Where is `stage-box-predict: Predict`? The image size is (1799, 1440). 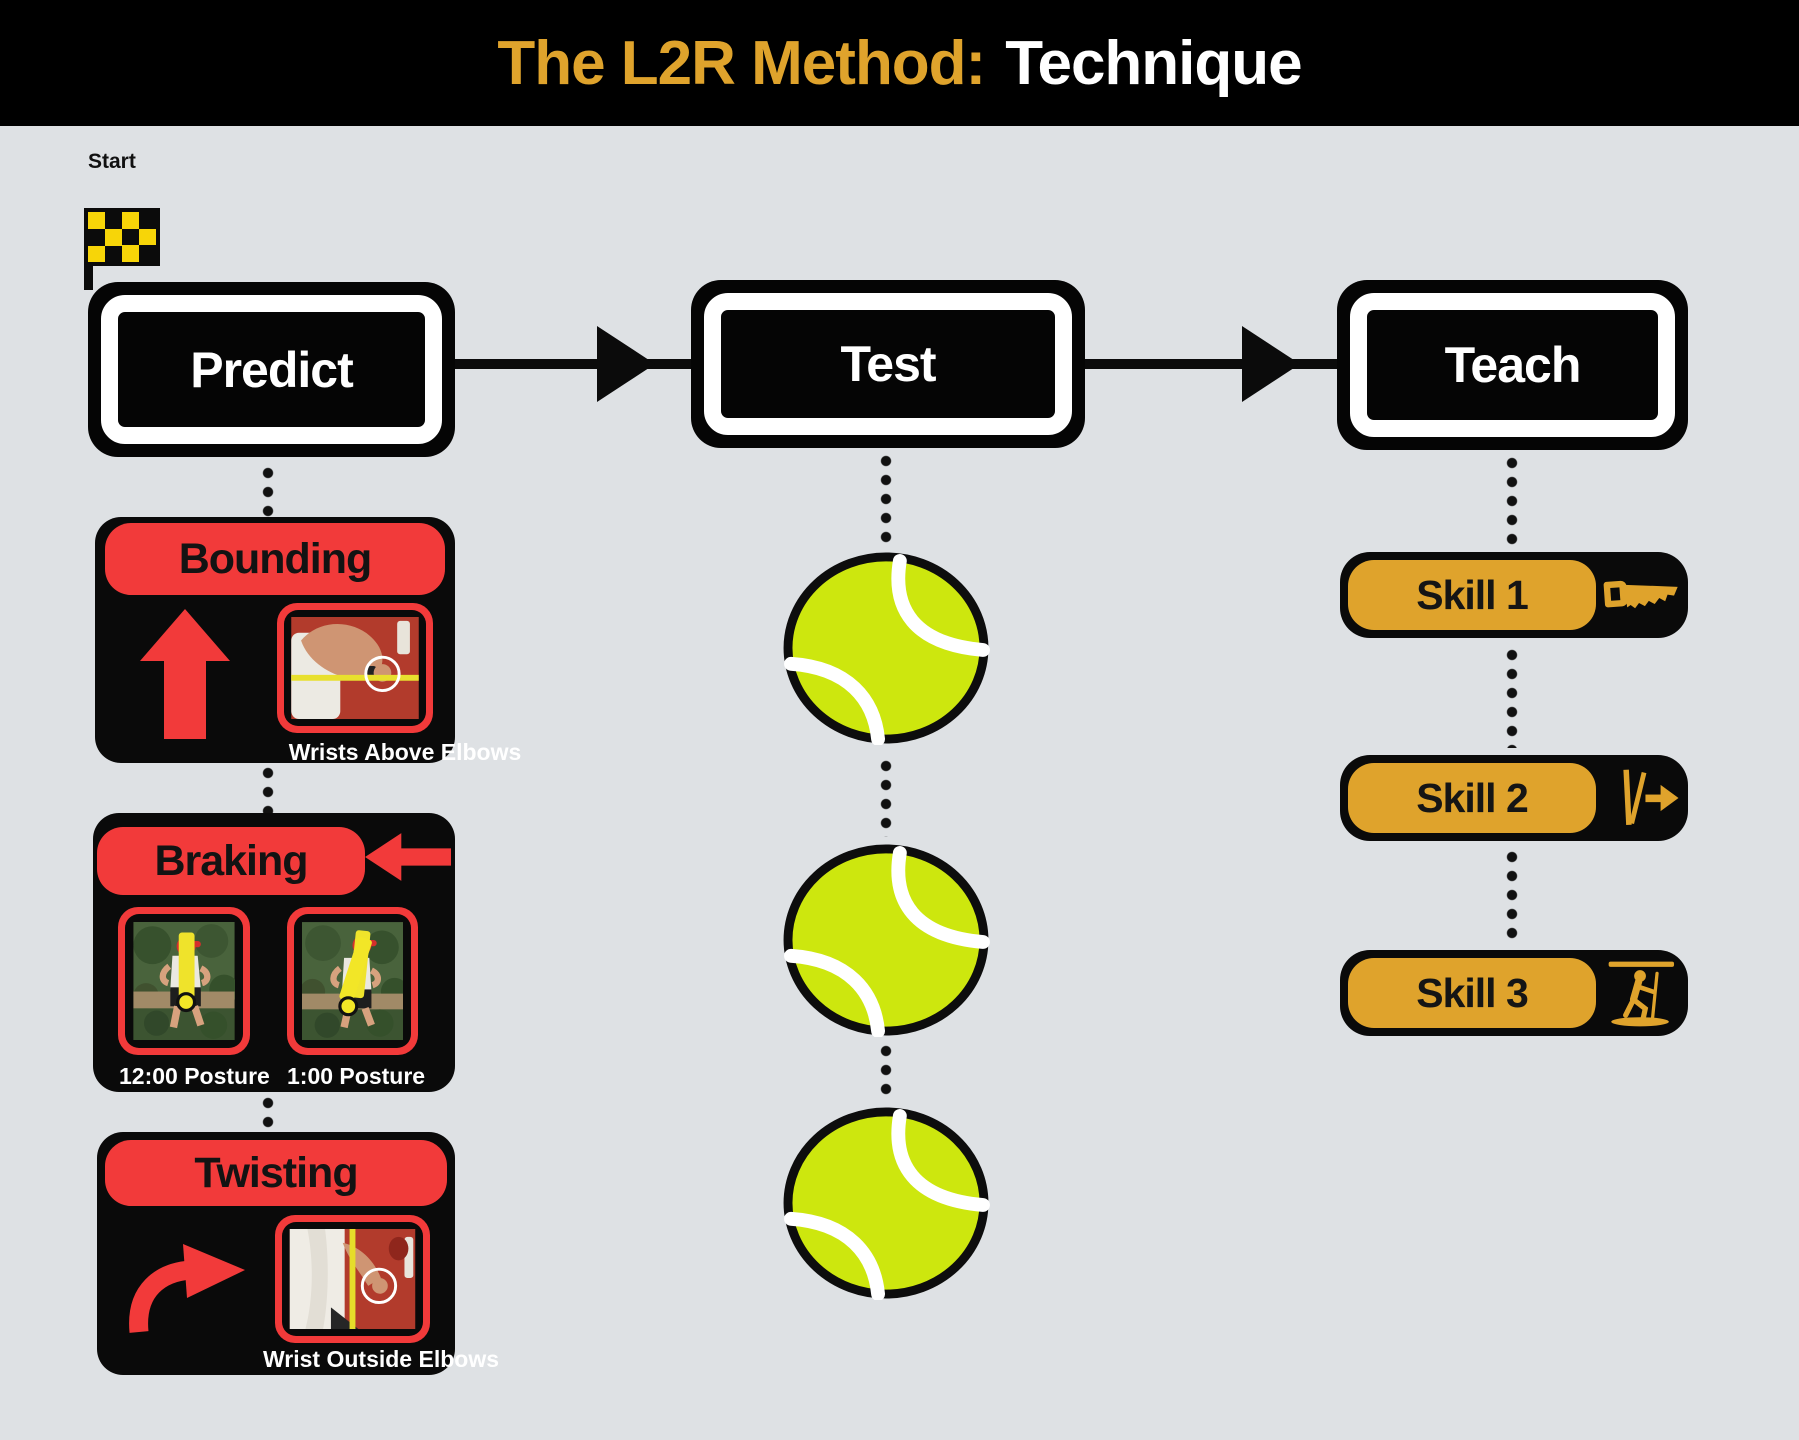
stage-box-predict: Predict is located at coordinates (271, 369).